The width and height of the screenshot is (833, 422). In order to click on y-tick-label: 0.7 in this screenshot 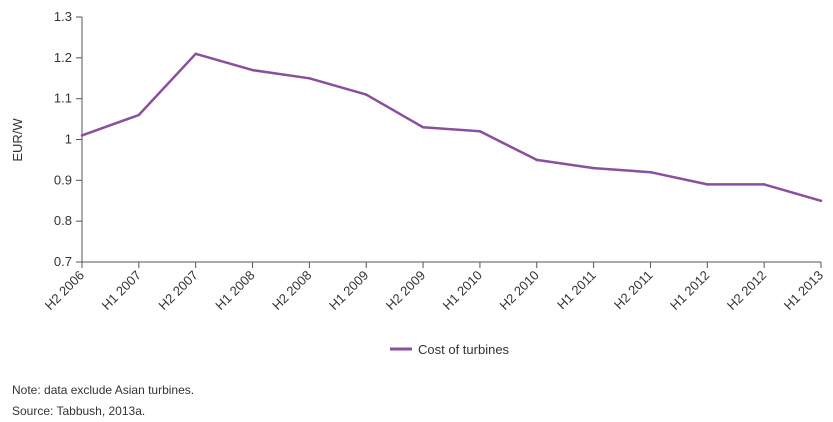, I will do `click(63, 261)`.